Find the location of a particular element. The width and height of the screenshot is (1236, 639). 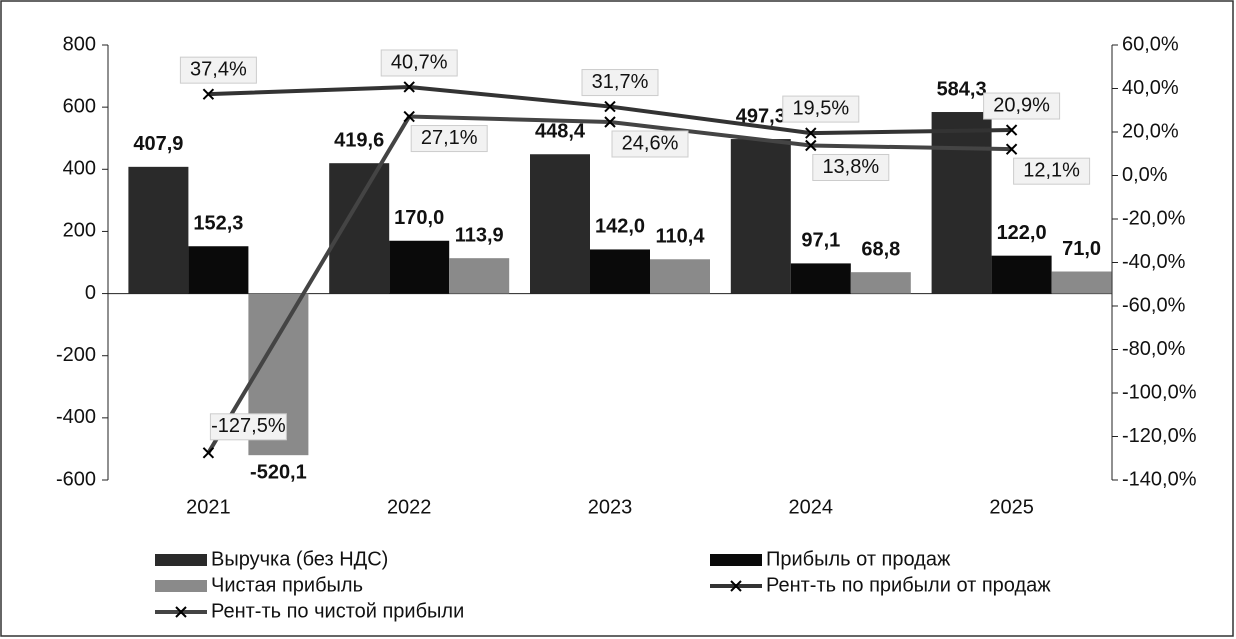

legend-label: Чистая прибыль is located at coordinates (287, 585).